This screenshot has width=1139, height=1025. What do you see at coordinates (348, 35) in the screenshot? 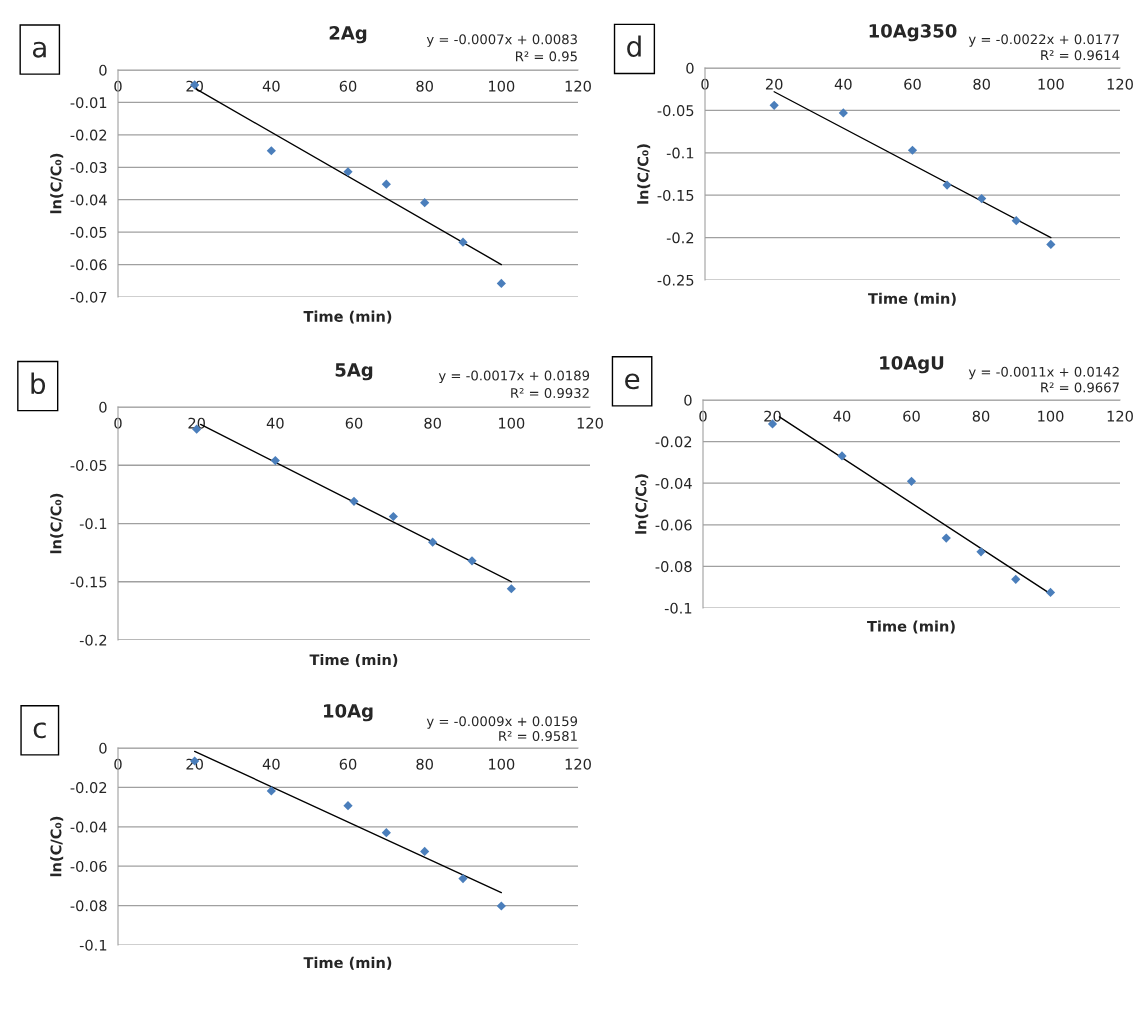
I see `chart-title: 2Ag` at bounding box center [348, 35].